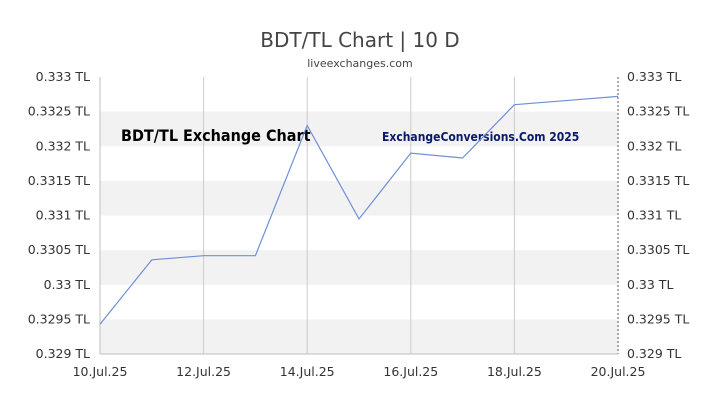 Image resolution: width=720 pixels, height=405 pixels. What do you see at coordinates (63, 215) in the screenshot?
I see `y-tick-label-left: 0.331 TL` at bounding box center [63, 215].